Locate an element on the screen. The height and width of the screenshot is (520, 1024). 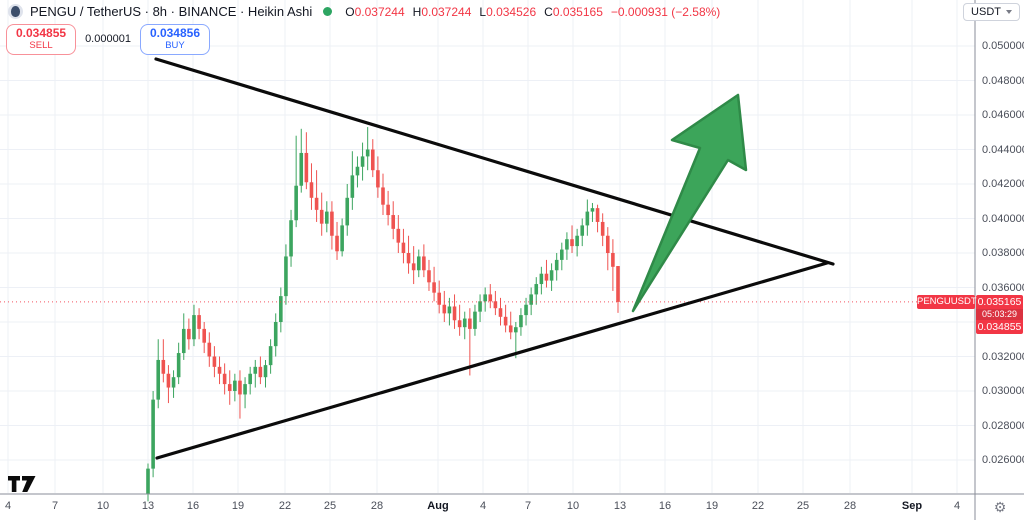
time-axis-label: Aug is located at coordinates (438, 506).